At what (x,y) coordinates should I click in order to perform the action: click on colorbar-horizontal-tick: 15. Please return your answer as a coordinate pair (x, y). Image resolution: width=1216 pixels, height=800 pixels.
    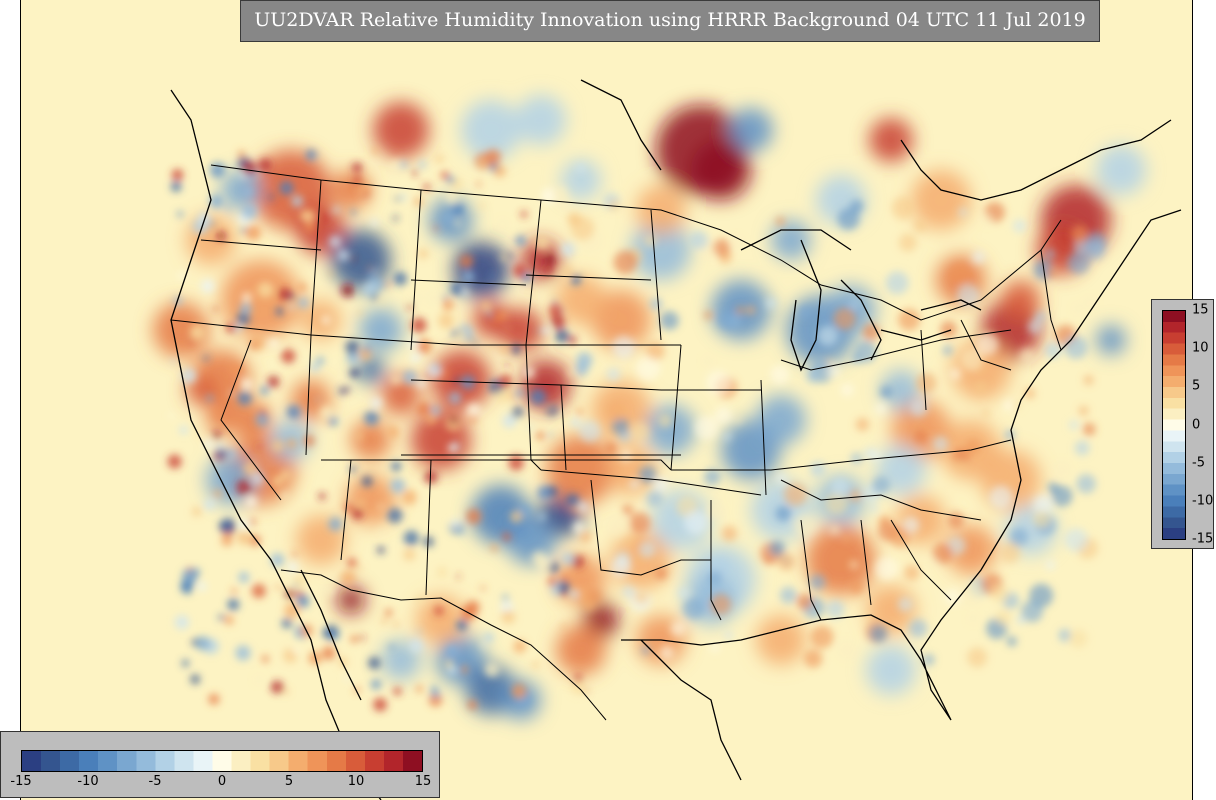
    Looking at the image, I should click on (423, 781).